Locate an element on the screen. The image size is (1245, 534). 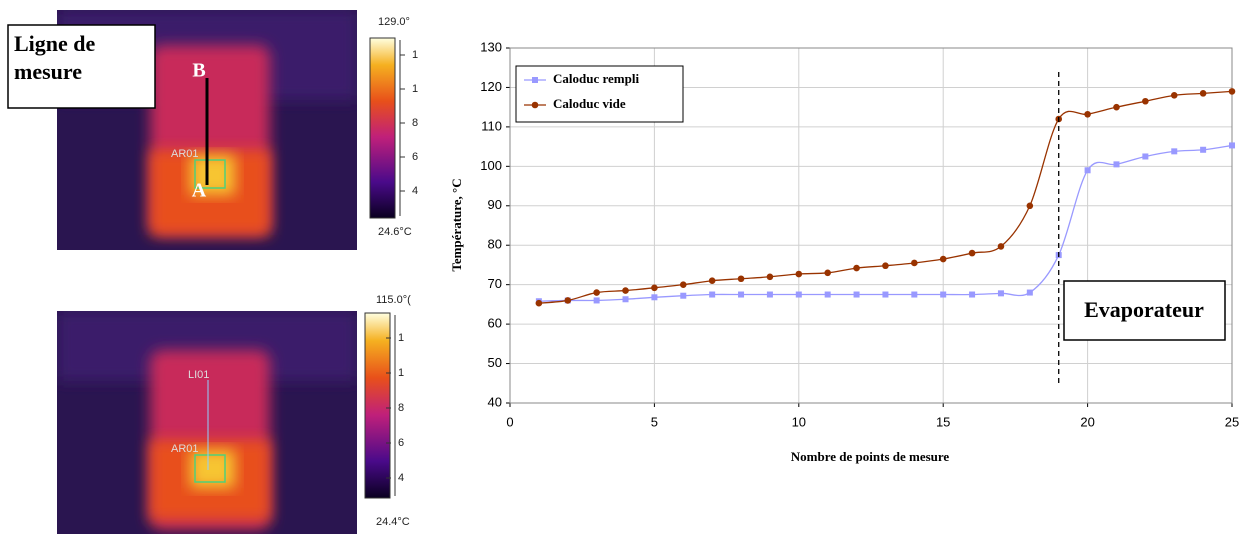
y-tick-label: 50 is located at coordinates (495, 362).